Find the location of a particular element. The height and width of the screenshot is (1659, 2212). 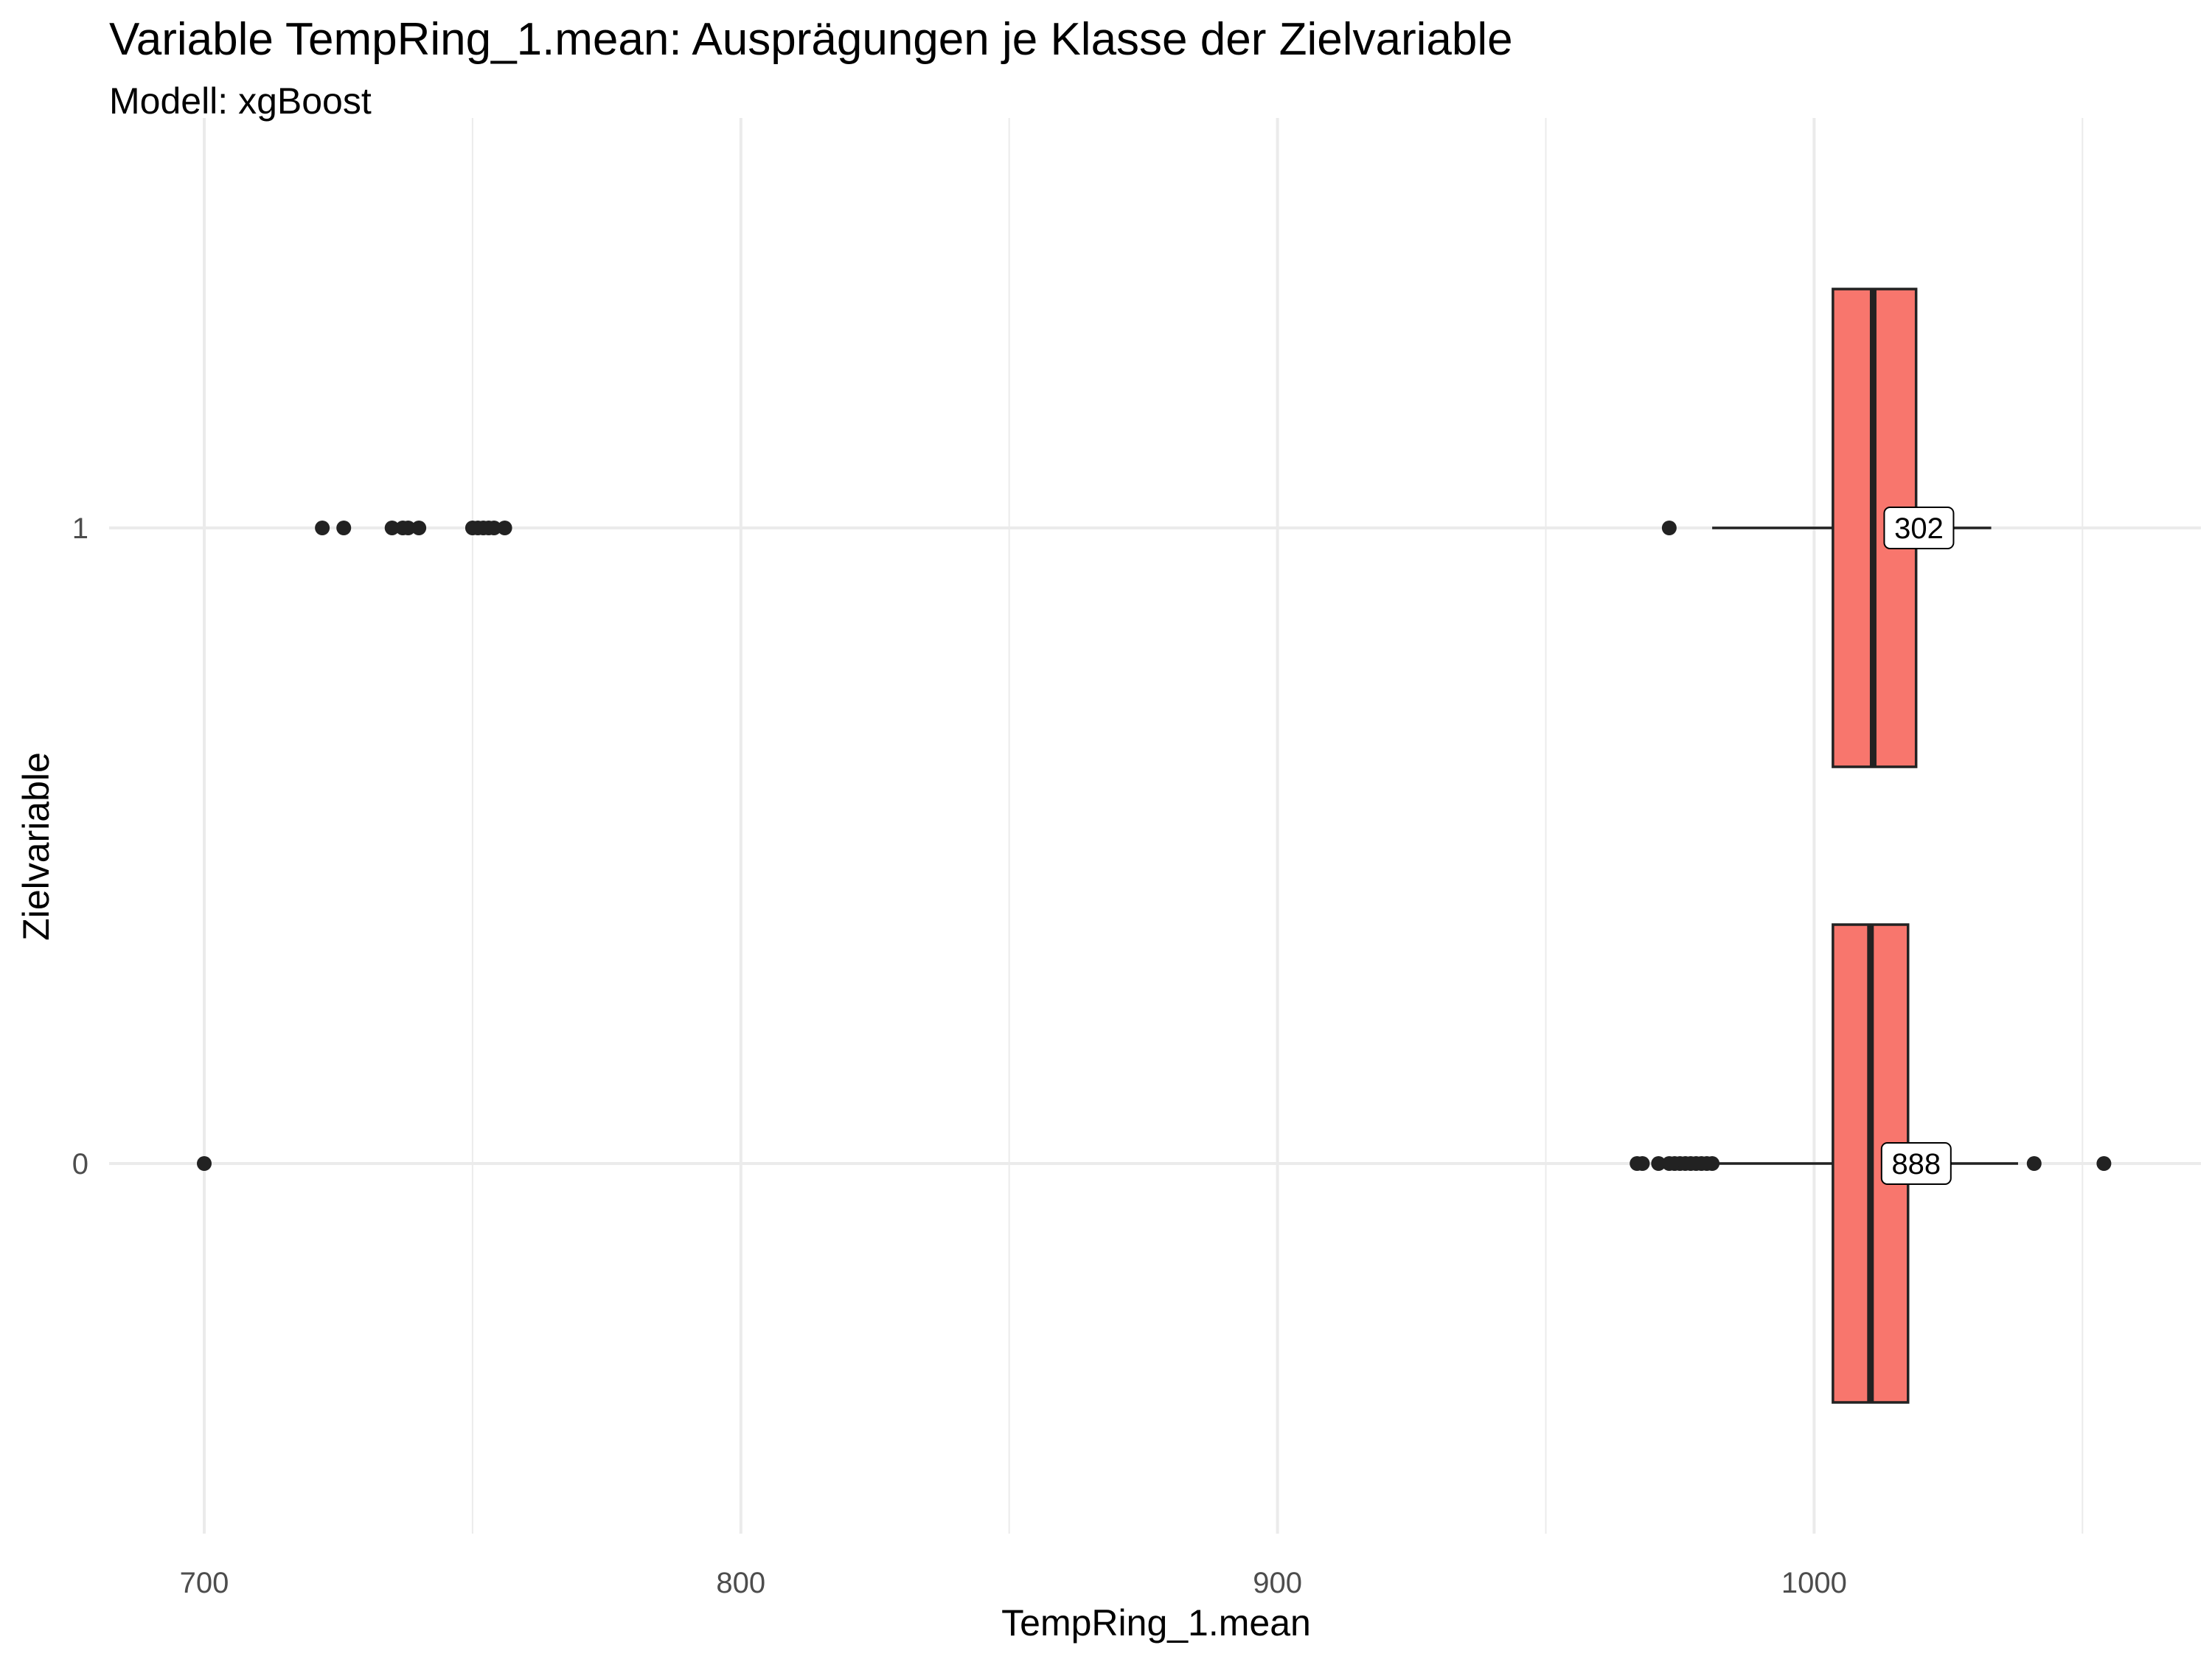

x-axis-title: TempRing_1.mean is located at coordinates (1156, 1623).